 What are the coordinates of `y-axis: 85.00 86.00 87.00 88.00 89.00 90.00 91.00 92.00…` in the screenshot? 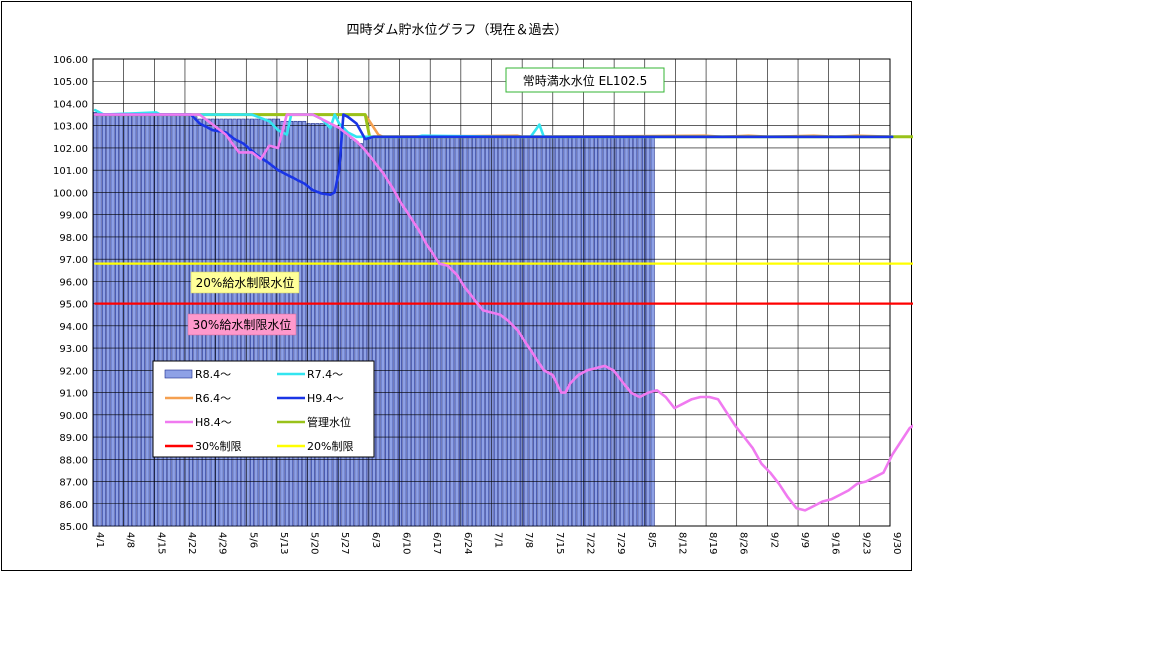 It's located at (70, 294).